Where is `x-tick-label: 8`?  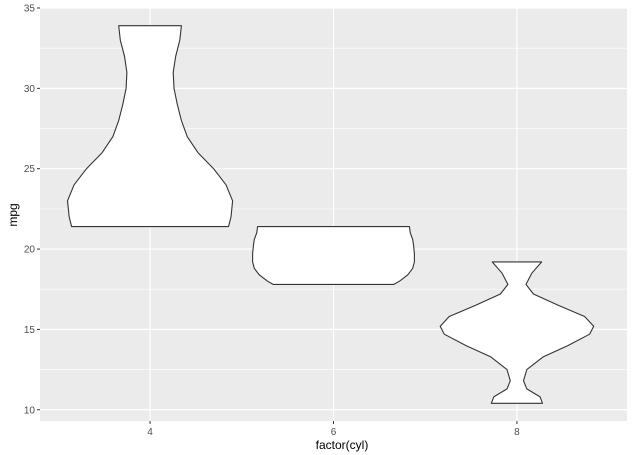
x-tick-label: 8 is located at coordinates (517, 432).